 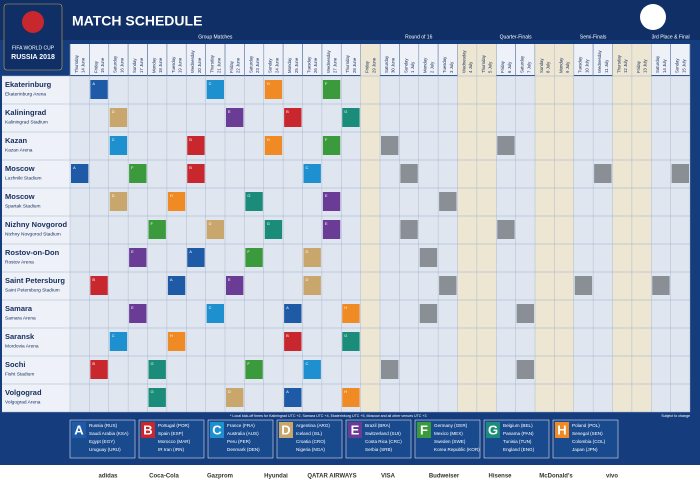 What do you see at coordinates (137, 21) in the screenshot?
I see `title: MATCH SCHEDULE` at bounding box center [137, 21].